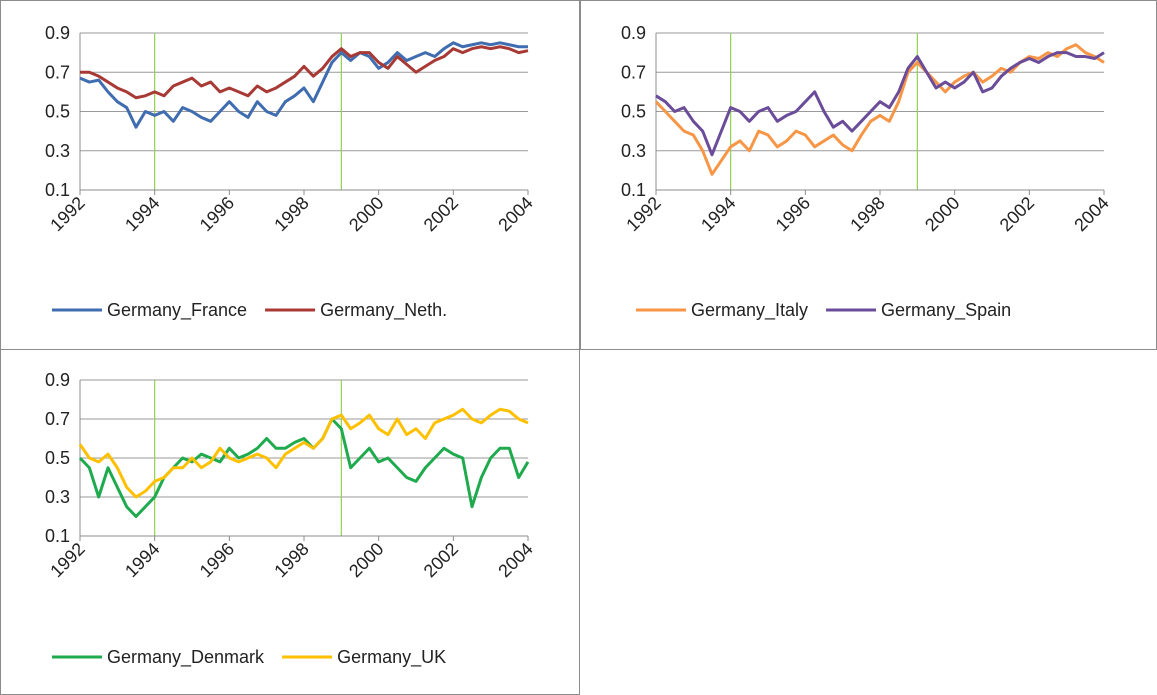 This screenshot has height=695, width=1157. Describe the element at coordinates (177, 310) in the screenshot. I see `legend-label: Germany_France` at that location.